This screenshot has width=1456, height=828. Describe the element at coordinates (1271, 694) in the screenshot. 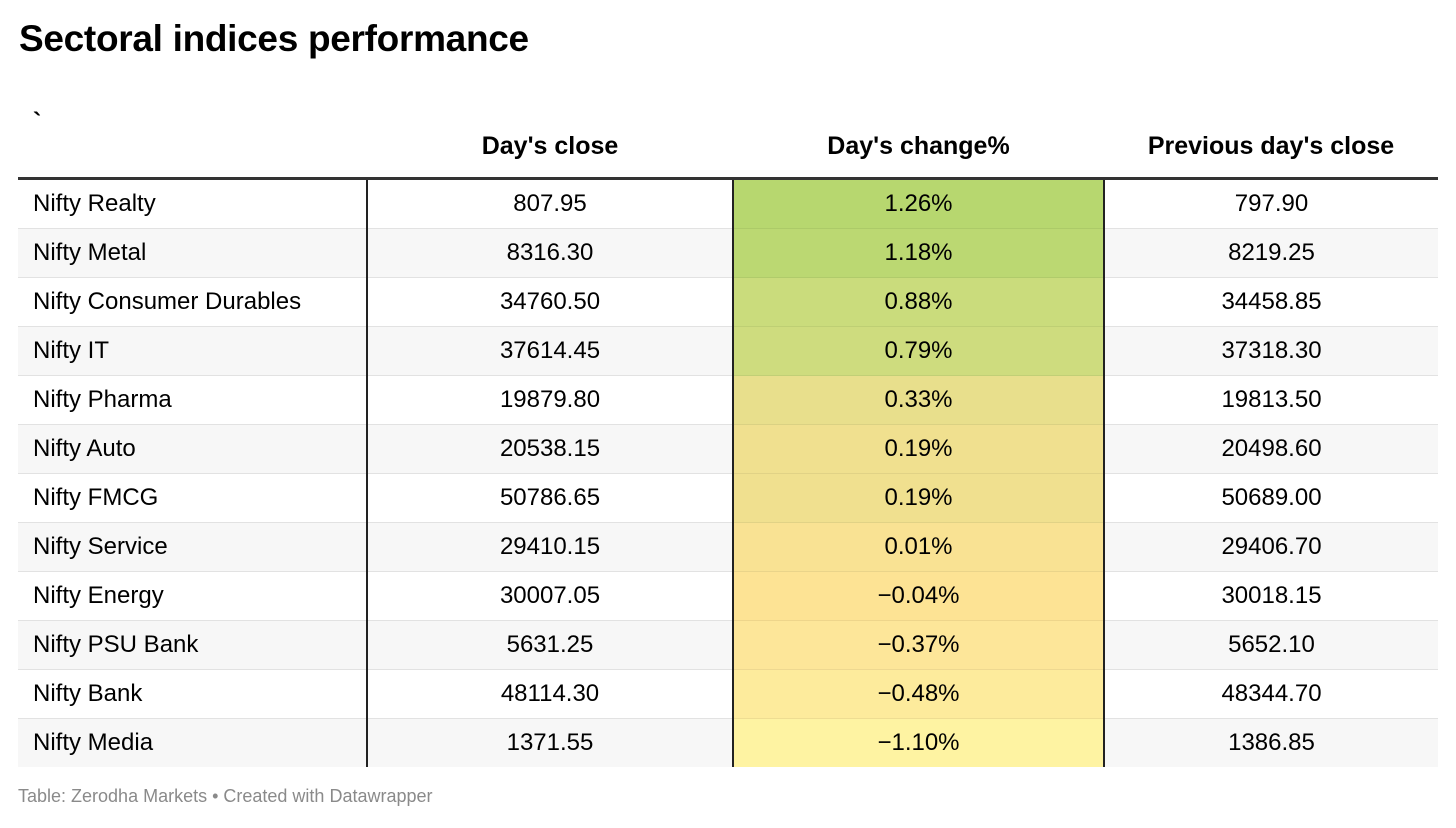

I see `previous-close-cell: 48344.70` at that location.